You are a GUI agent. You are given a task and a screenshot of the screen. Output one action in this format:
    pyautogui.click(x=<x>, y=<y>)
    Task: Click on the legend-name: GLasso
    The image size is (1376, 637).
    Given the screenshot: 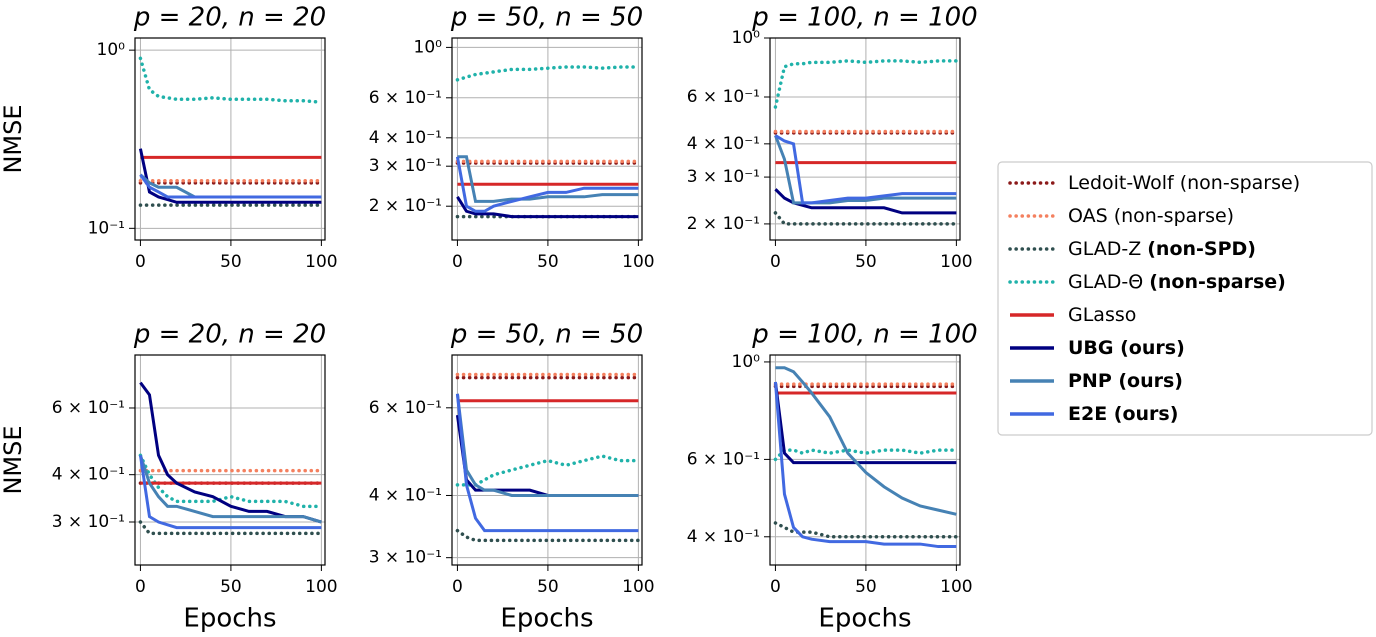 What is the action you would take?
    pyautogui.click(x=1102, y=315)
    